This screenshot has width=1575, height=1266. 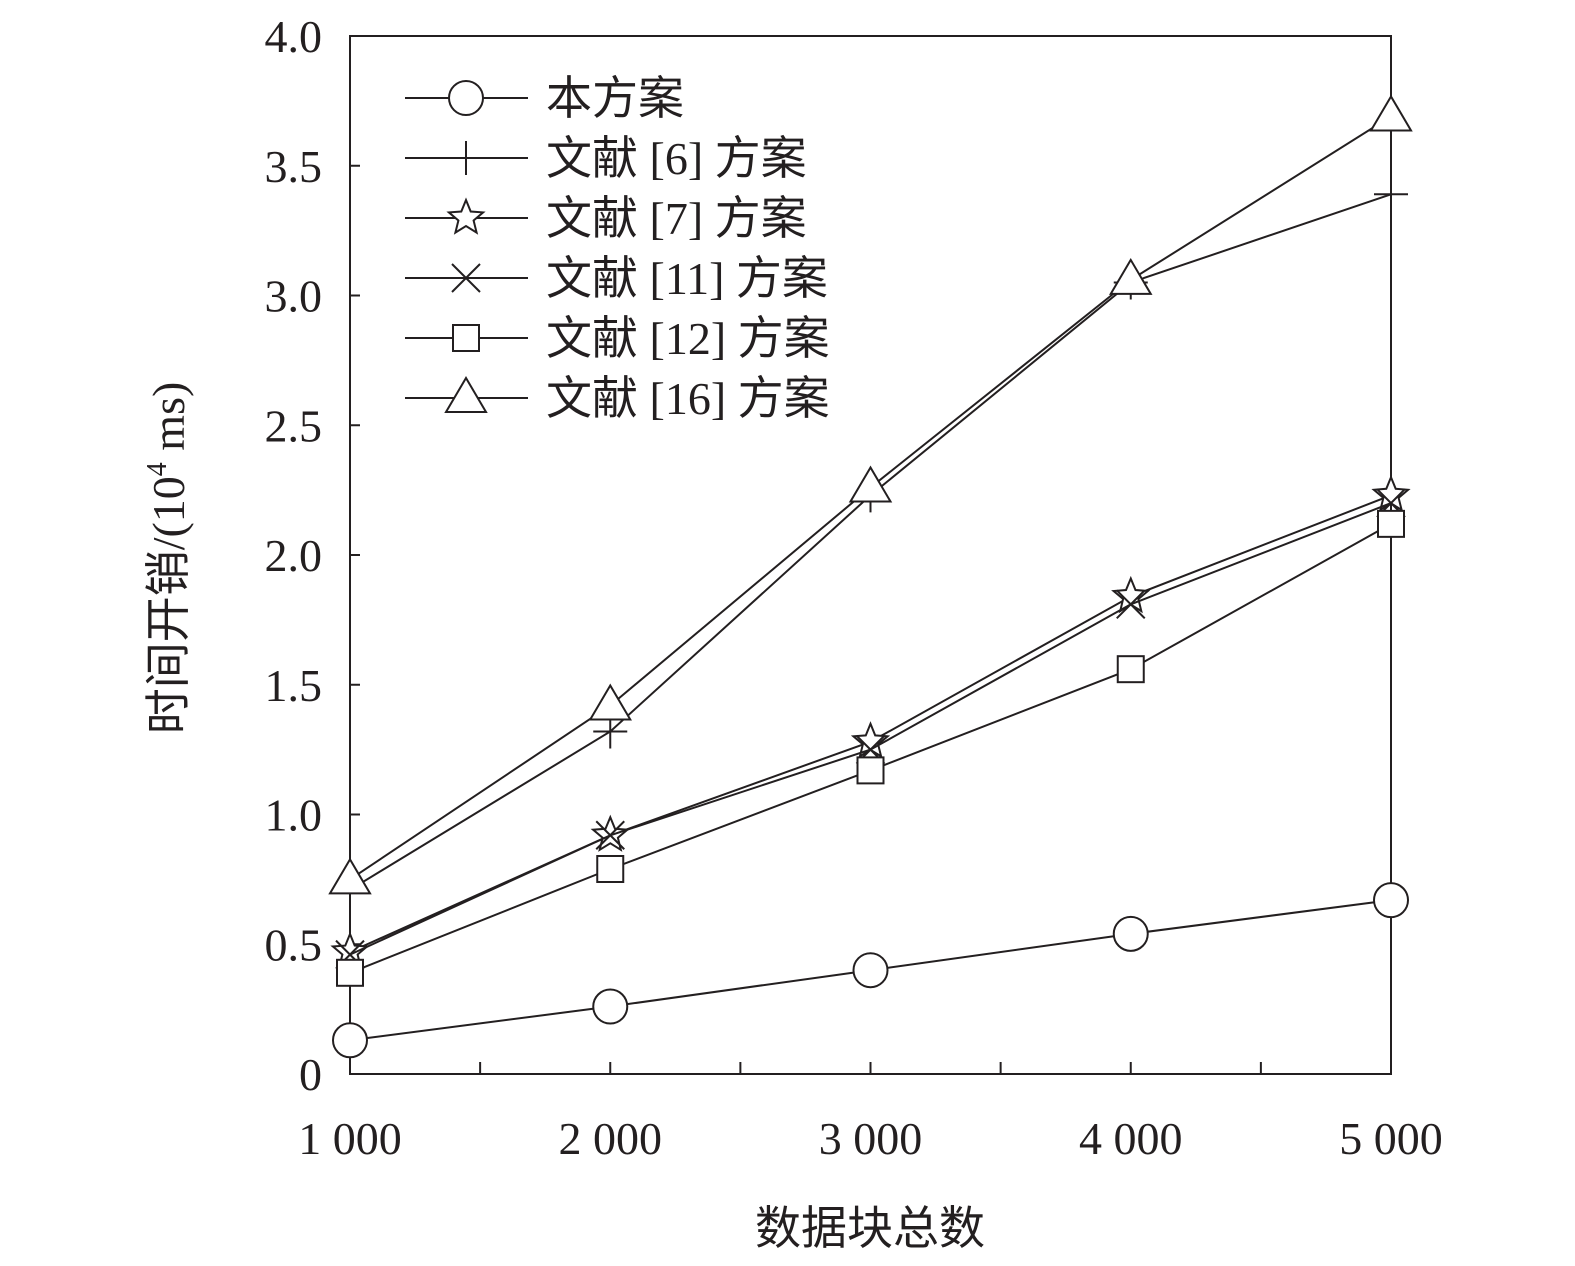 What do you see at coordinates (1391, 1138) in the screenshot?
I see `x-tick-label: 5 000` at bounding box center [1391, 1138].